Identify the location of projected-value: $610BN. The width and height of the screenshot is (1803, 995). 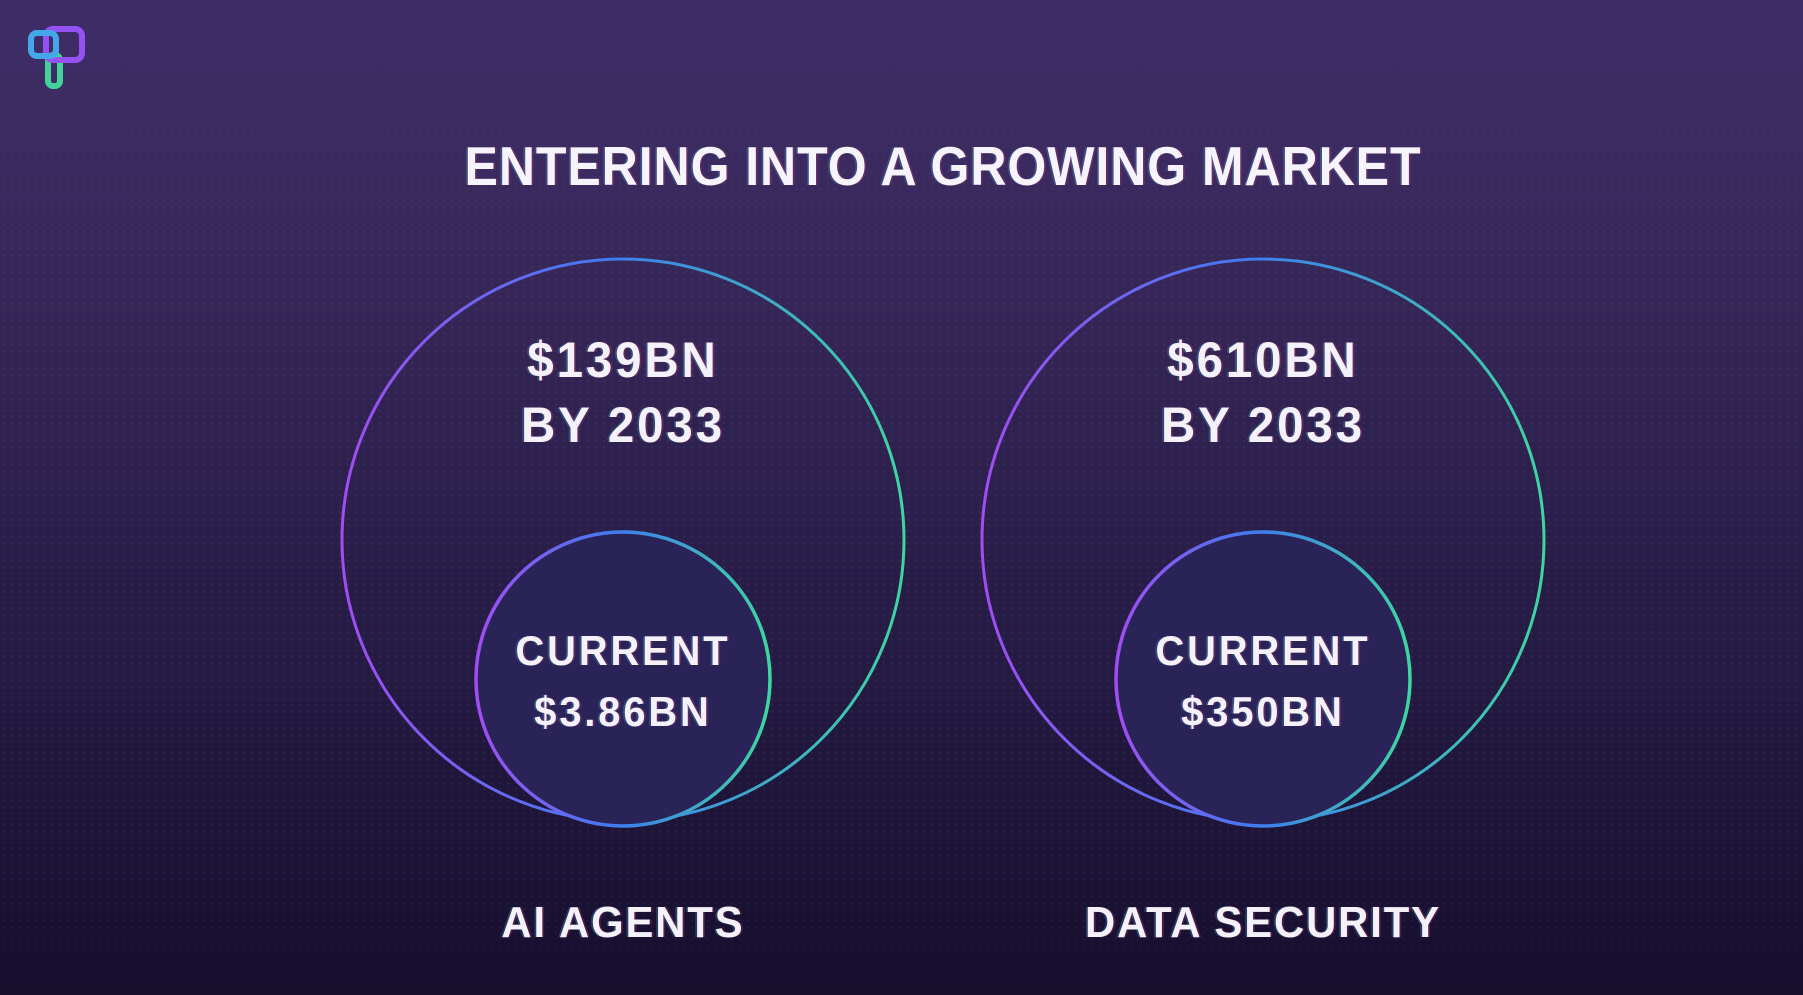
(1263, 360).